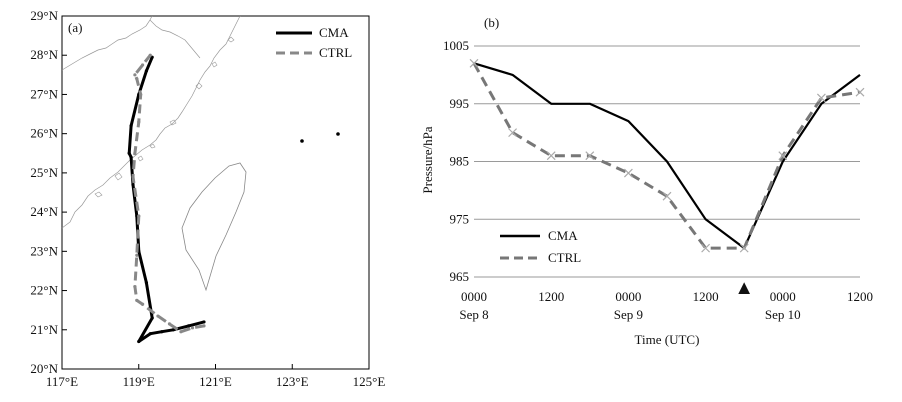 Image resolution: width=902 pixels, height=402 pixels. What do you see at coordinates (491, 22) in the screenshot?
I see `pressure-panel-label: (b)` at bounding box center [491, 22].